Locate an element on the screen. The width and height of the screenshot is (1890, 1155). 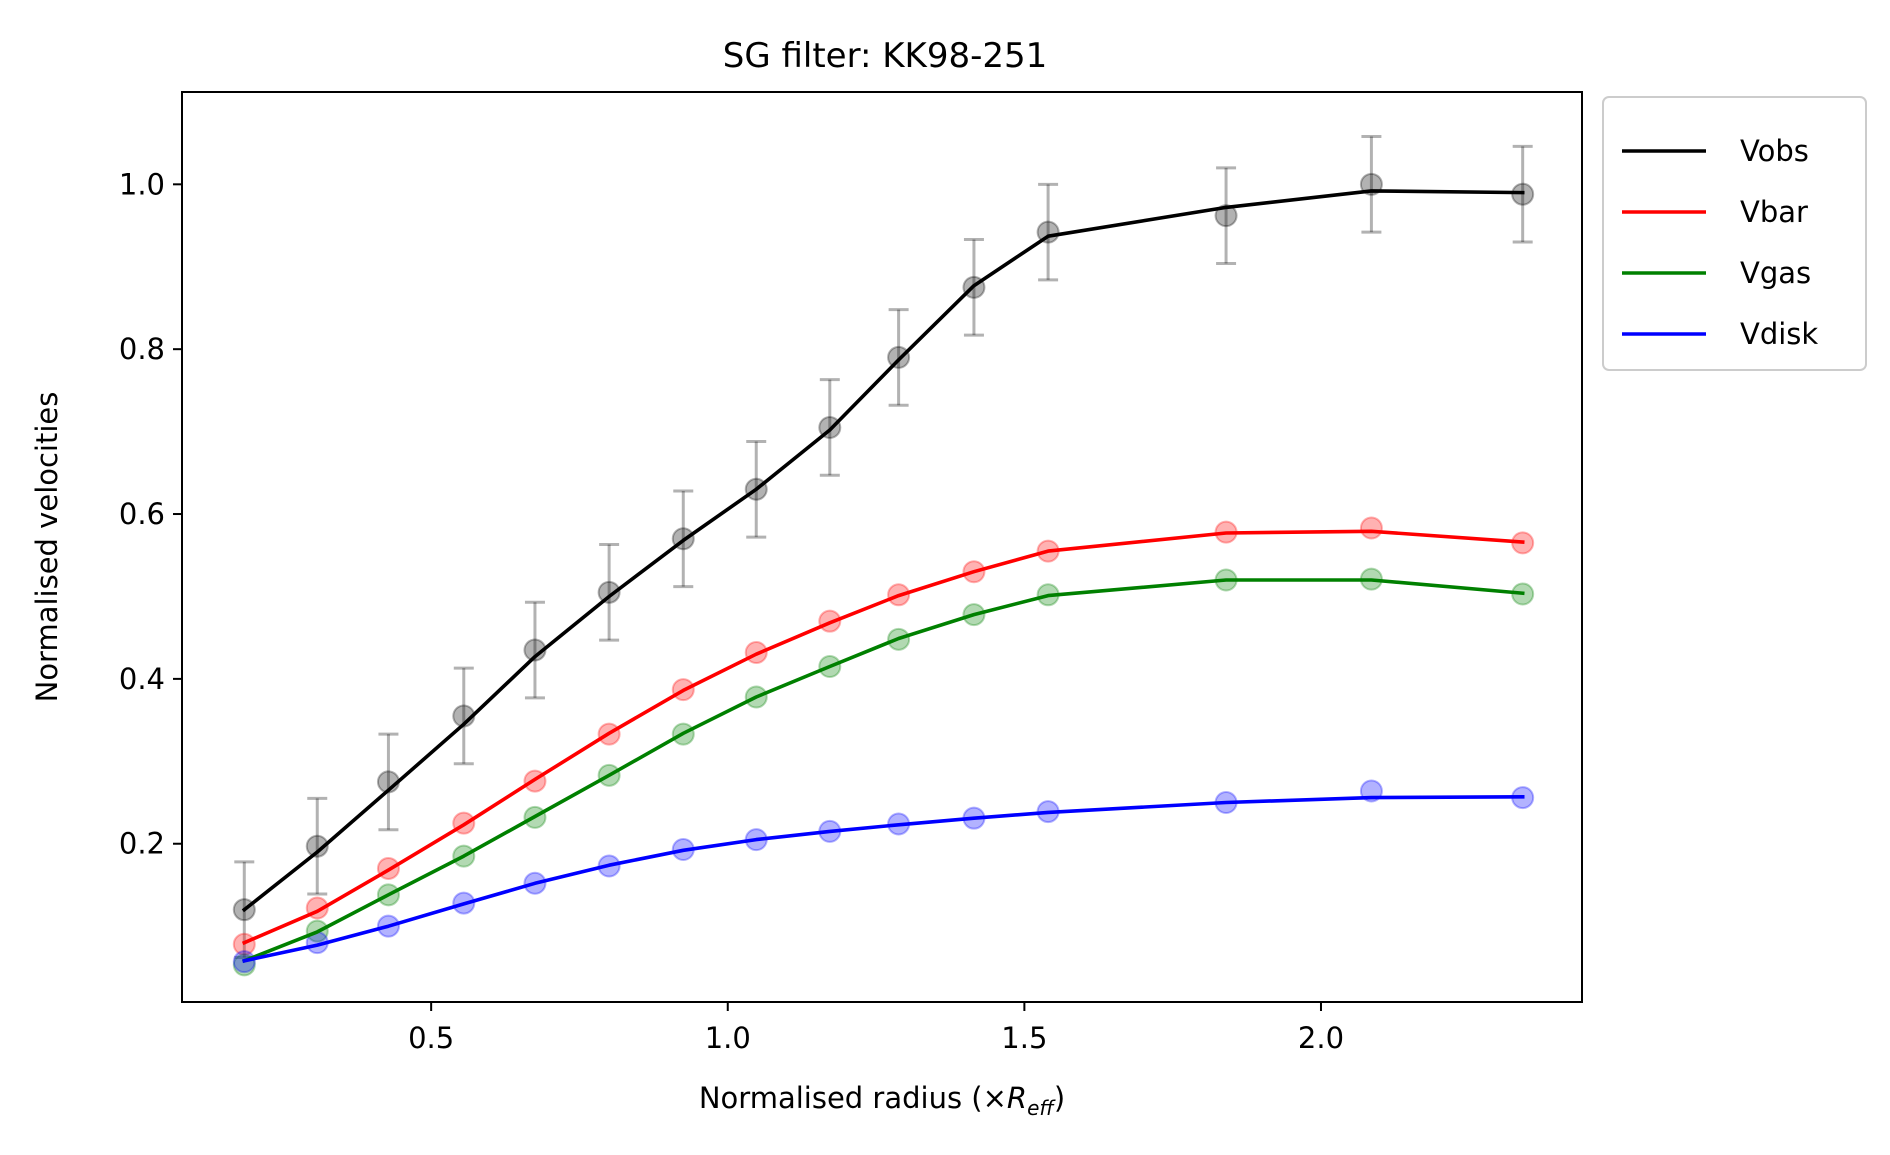
legend: Vobs Vbar Vgas Vdisk is located at coordinates (1734, 233).